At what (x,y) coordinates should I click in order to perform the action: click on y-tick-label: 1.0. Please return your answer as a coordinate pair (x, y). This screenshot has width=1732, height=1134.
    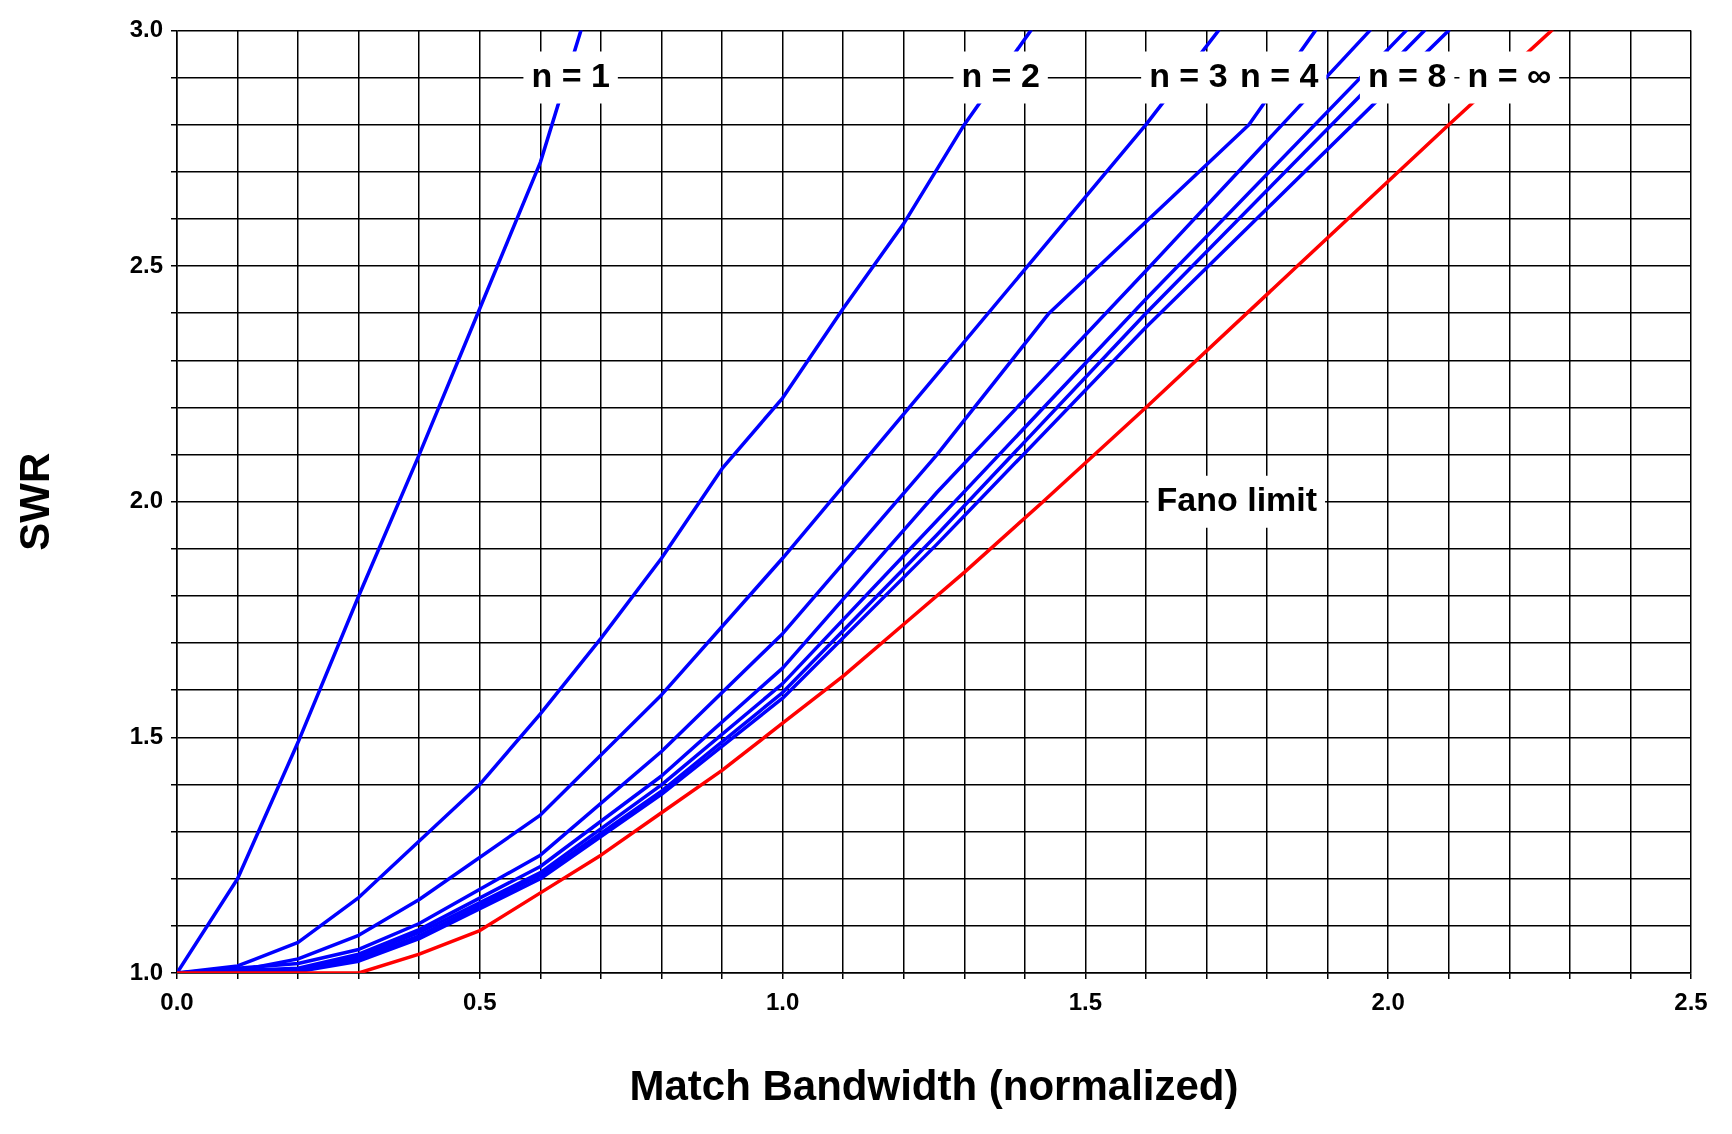
    Looking at the image, I should click on (146, 971).